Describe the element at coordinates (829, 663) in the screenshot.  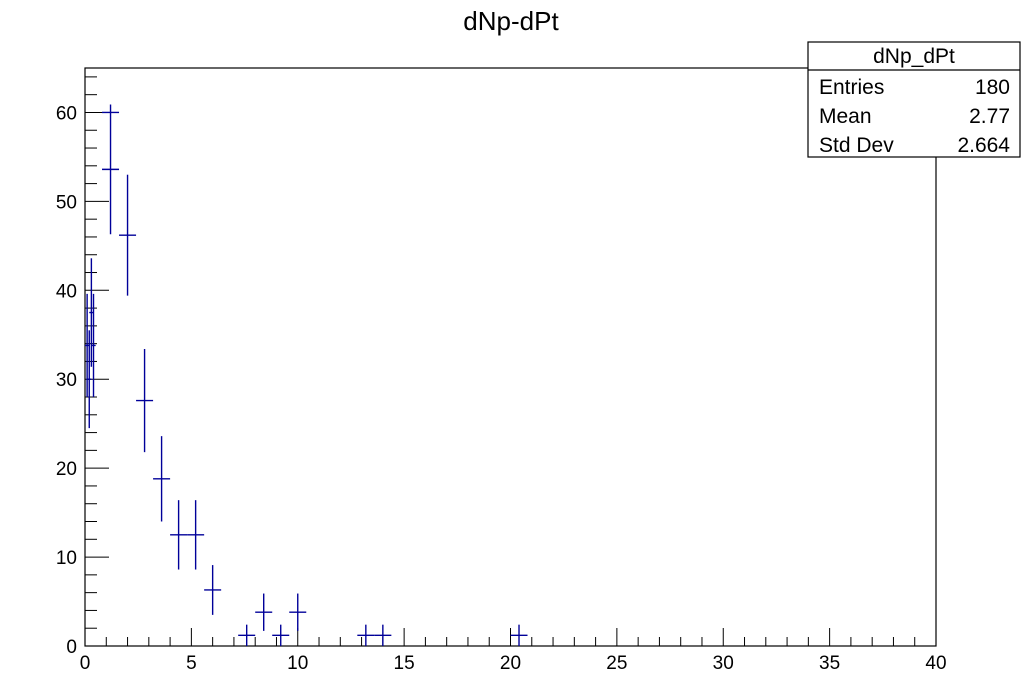
I see `x-tick-label: 35` at that location.